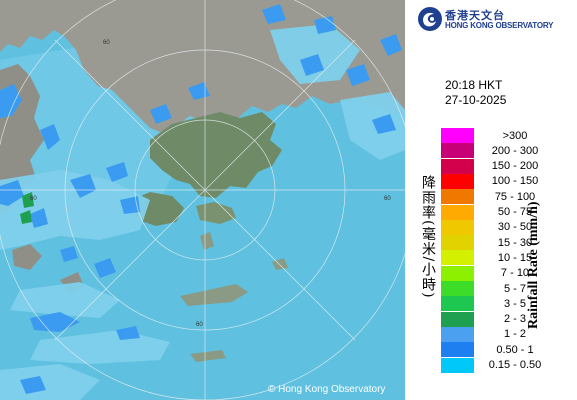 The height and width of the screenshot is (400, 577). Describe the element at coordinates (515, 212) in the screenshot. I see `legend-label: 50 - 75` at that location.